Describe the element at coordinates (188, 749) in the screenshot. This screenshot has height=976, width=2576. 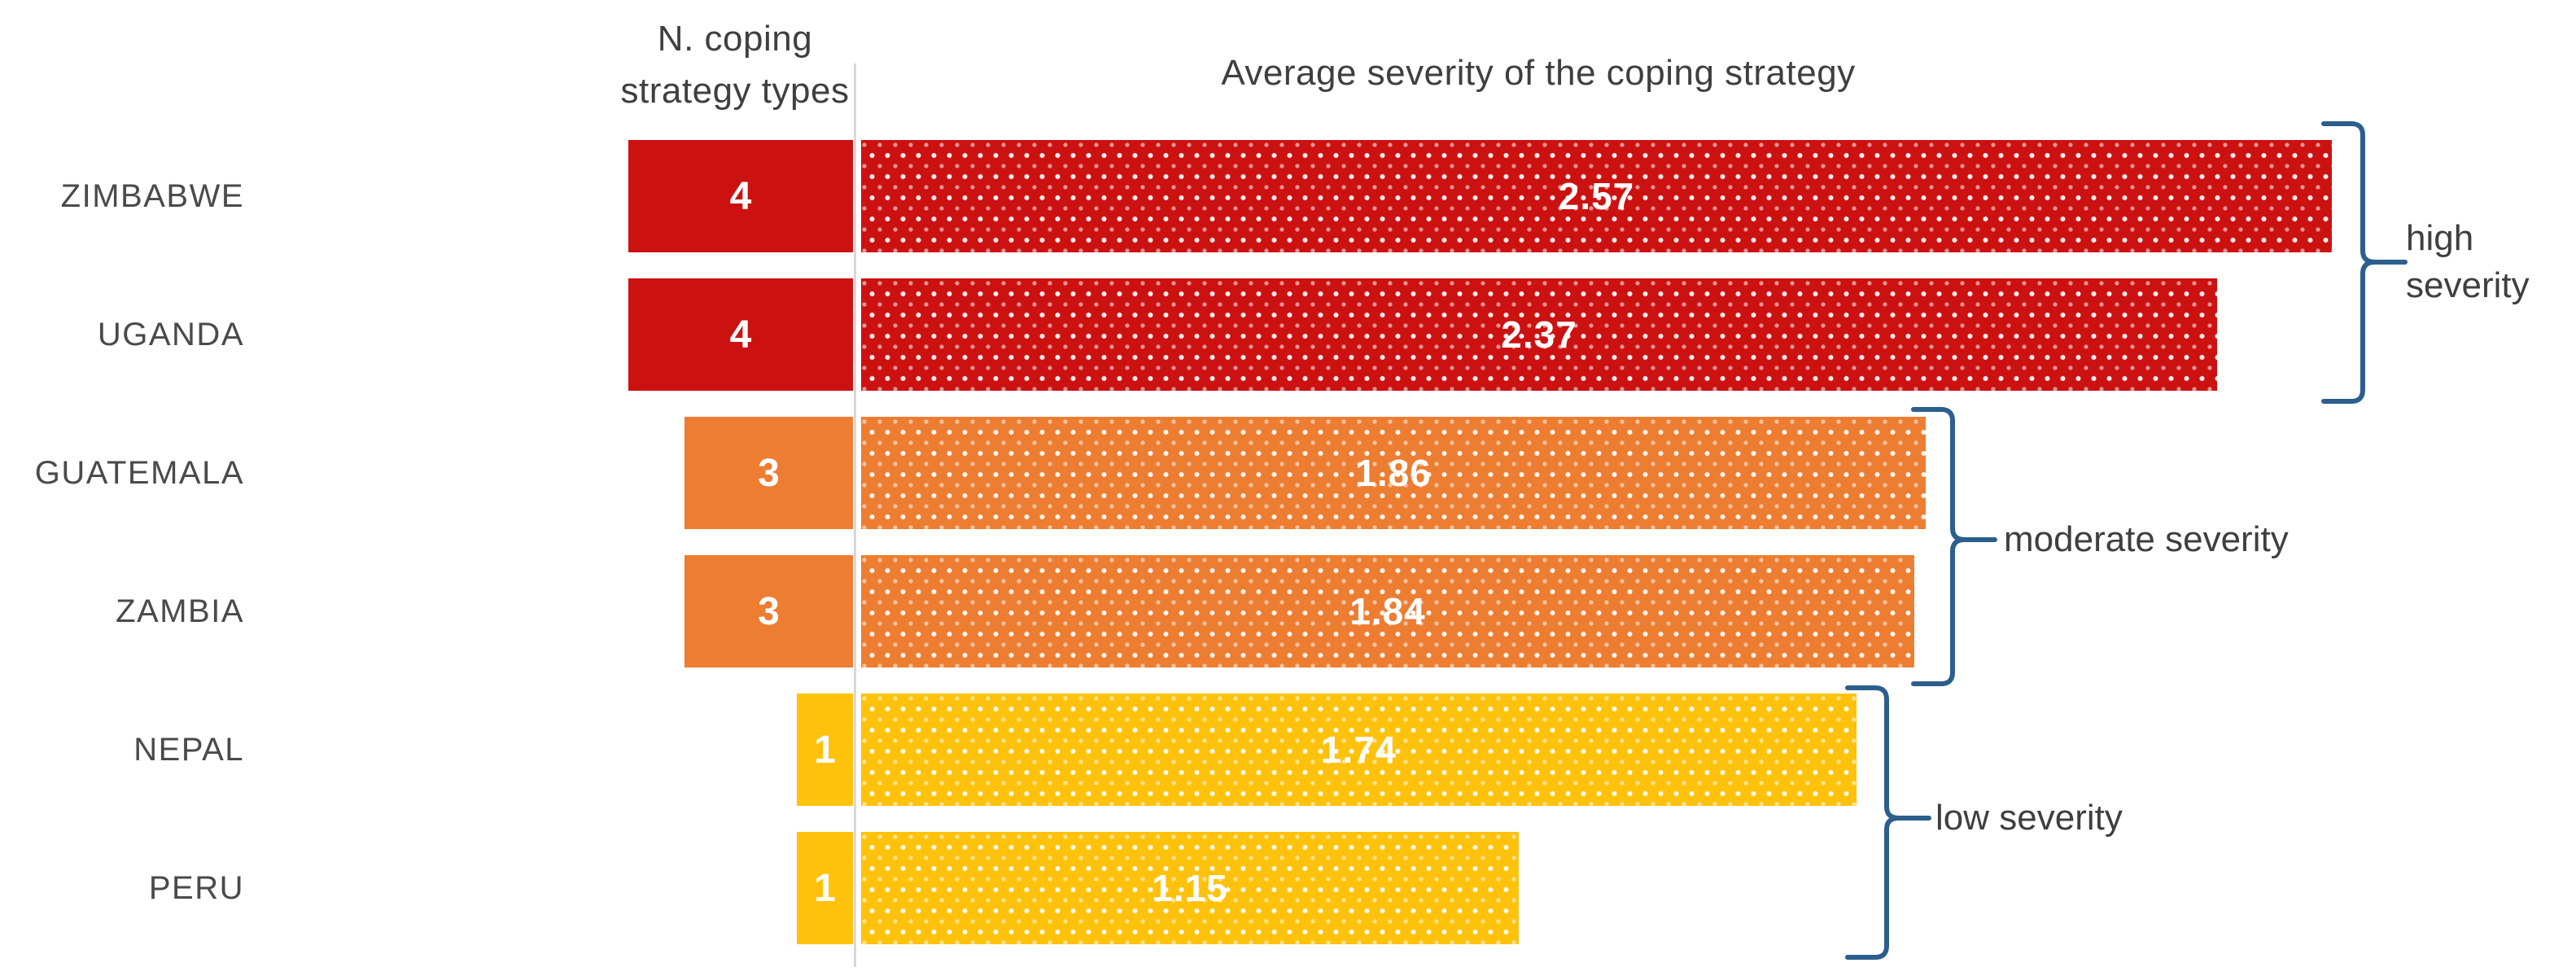
I see `country-label: NEPAL` at that location.